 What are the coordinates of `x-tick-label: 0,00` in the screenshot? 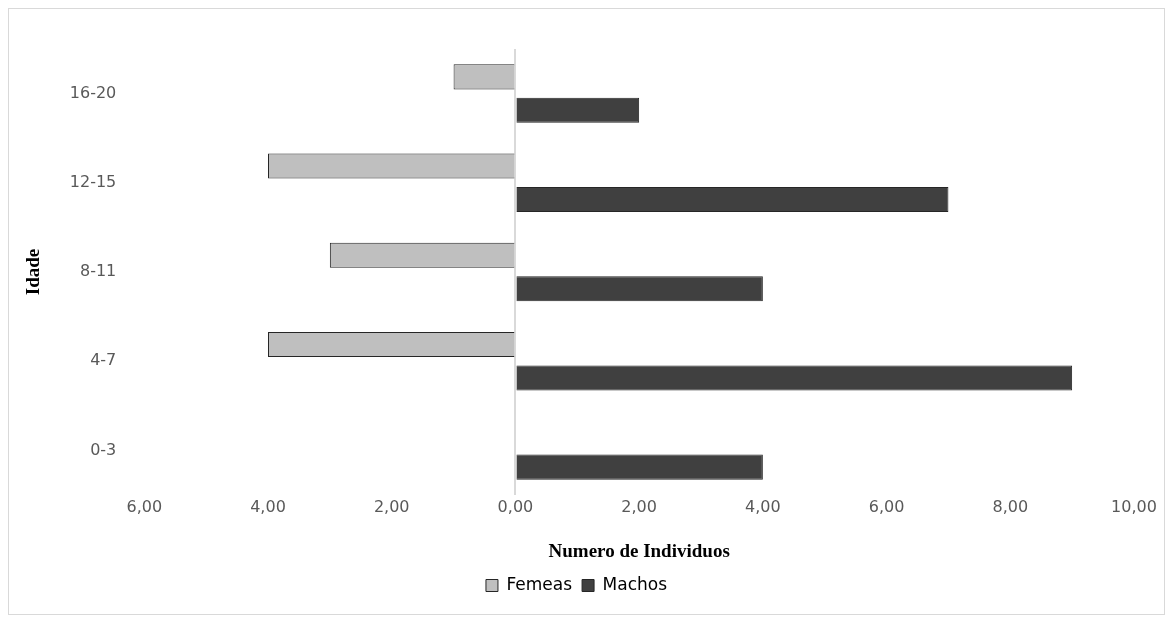 It's located at (515, 506).